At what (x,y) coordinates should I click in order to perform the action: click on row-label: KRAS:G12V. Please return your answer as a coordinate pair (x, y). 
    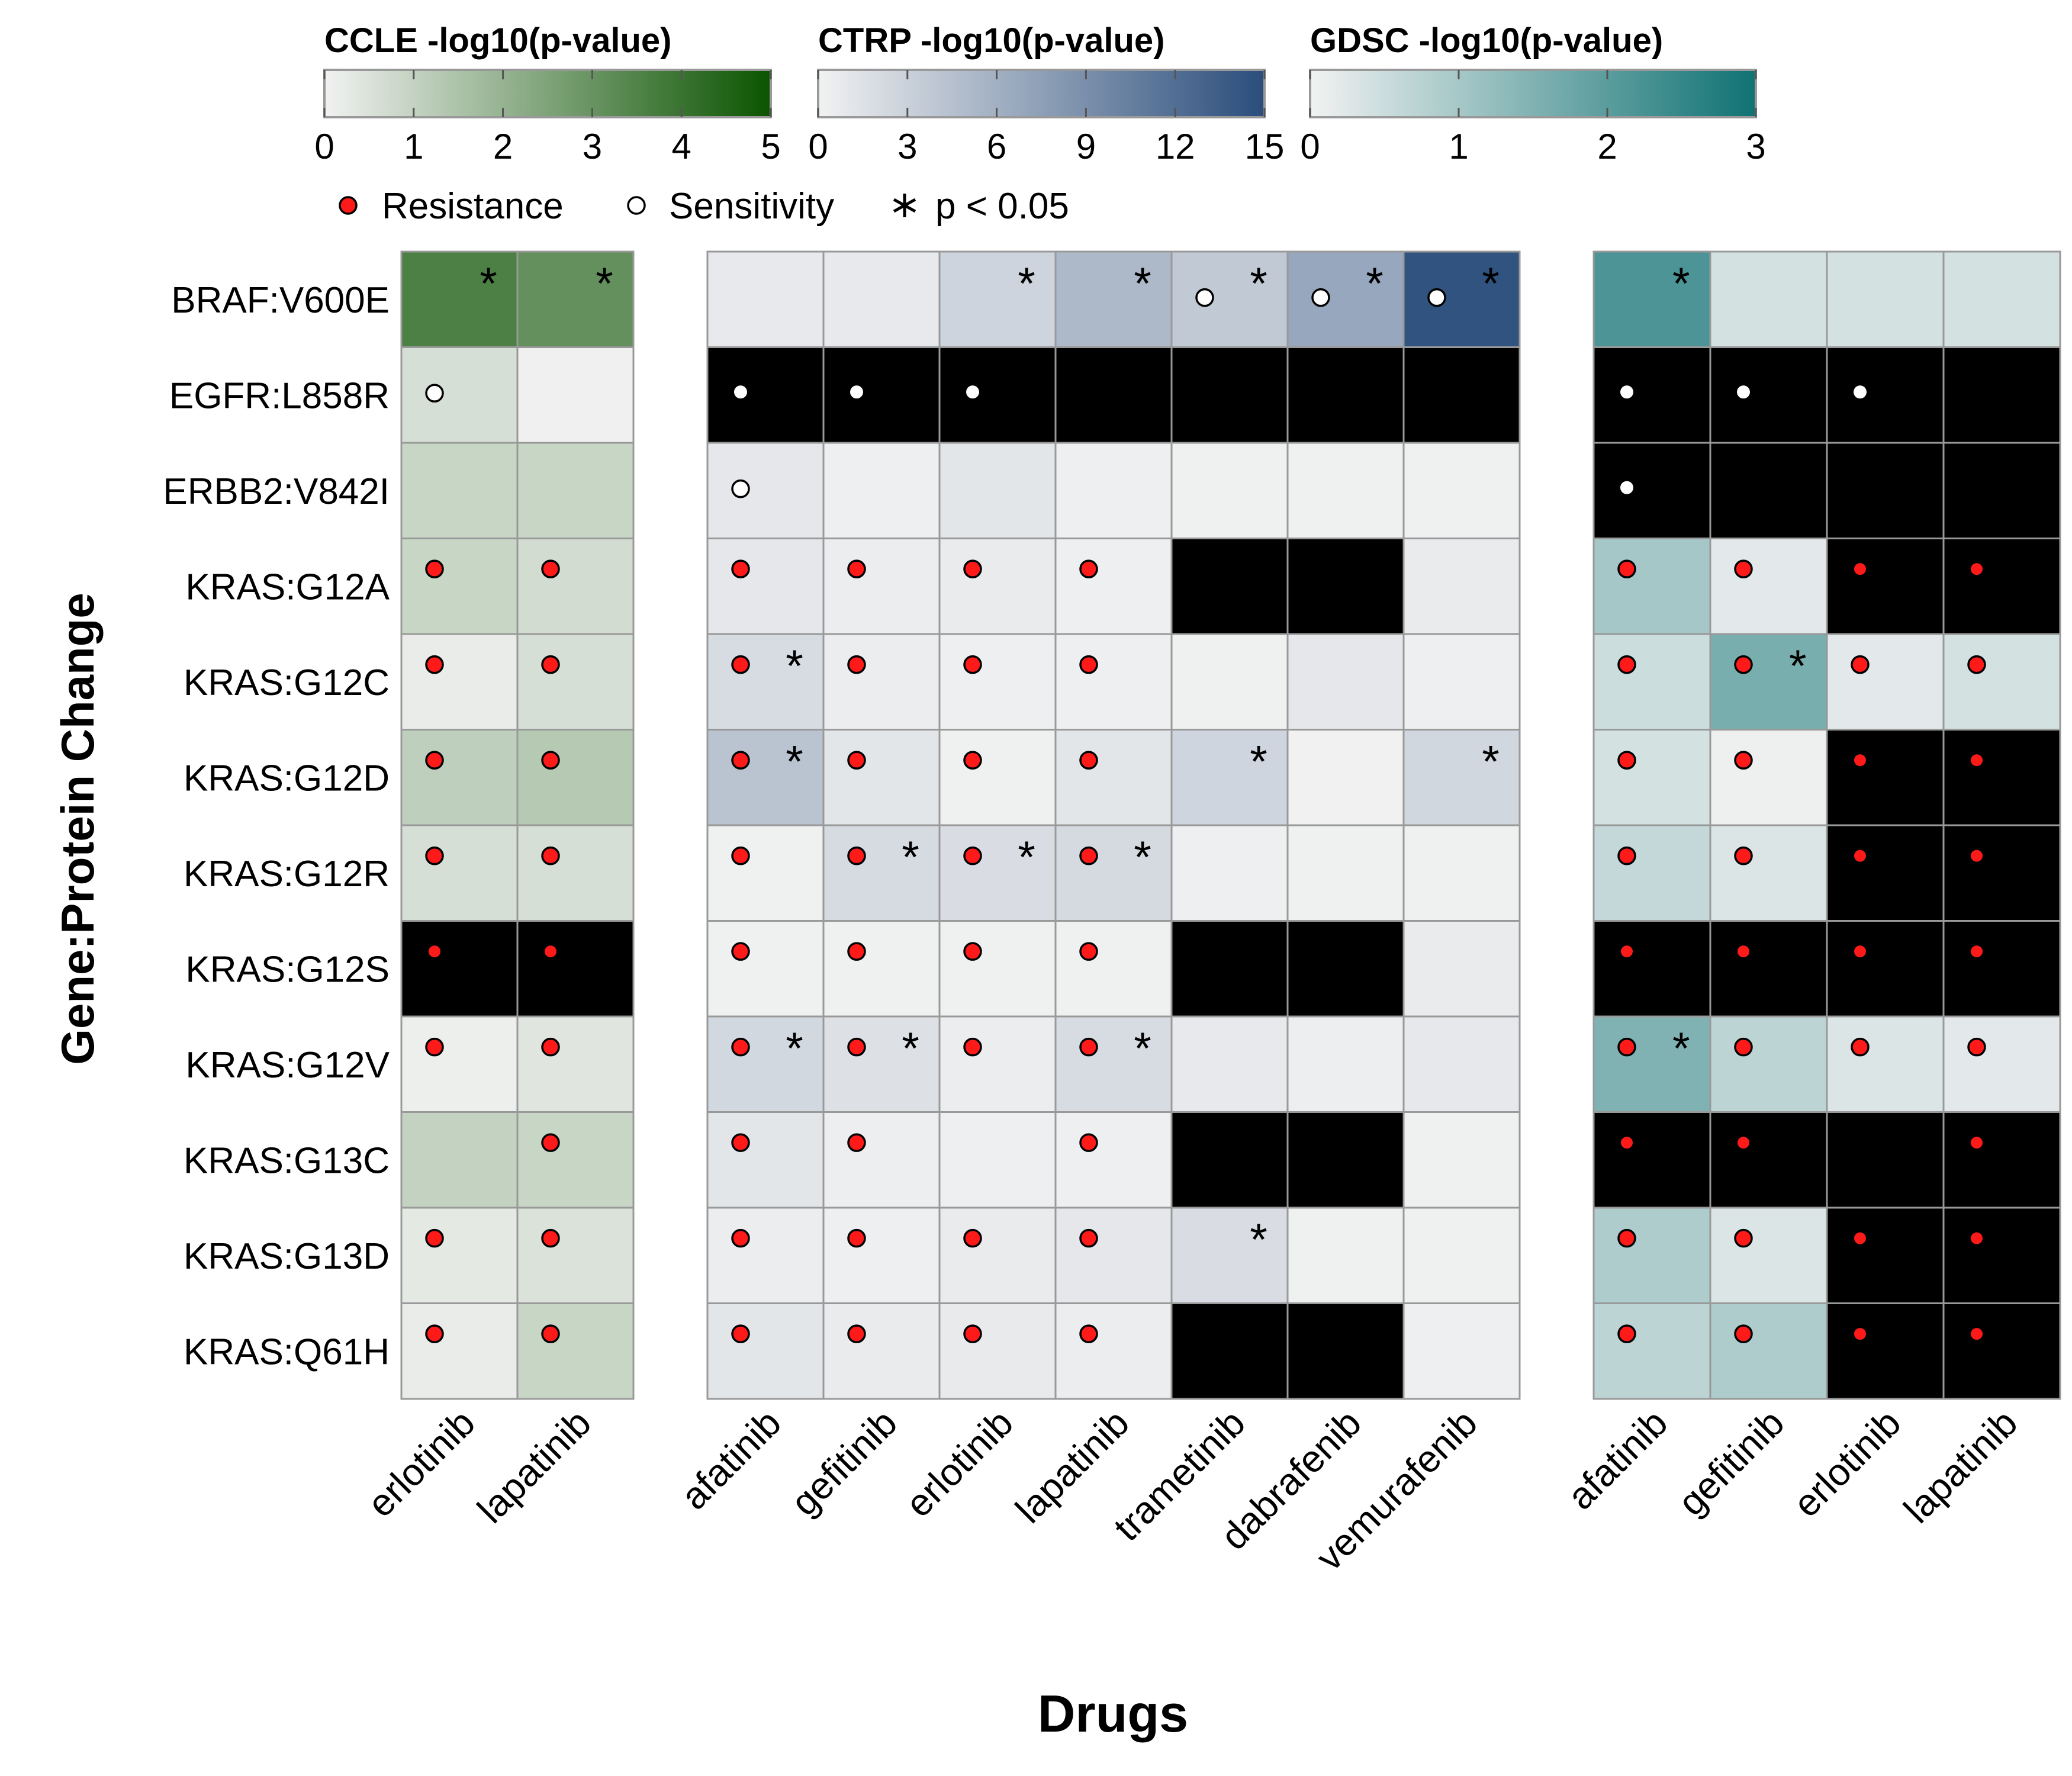
    Looking at the image, I should click on (287, 1065).